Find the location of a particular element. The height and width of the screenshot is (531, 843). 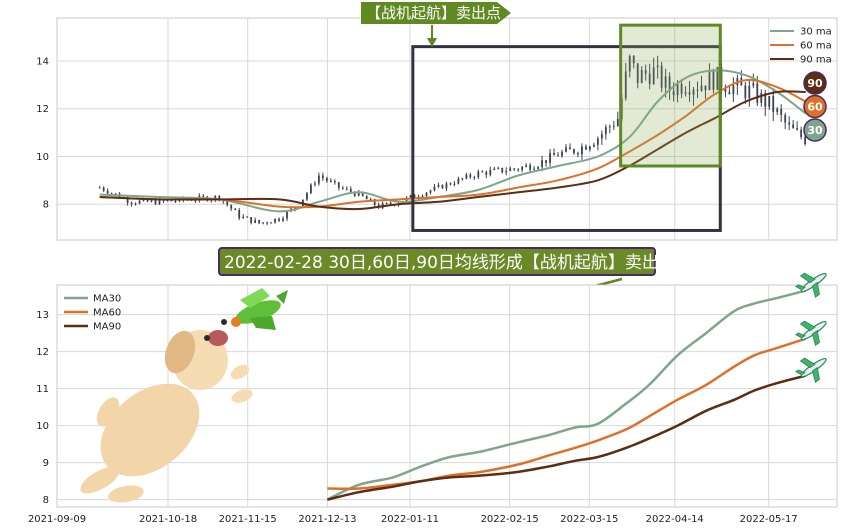

bottom-x-tick-label: 2021-10-18 is located at coordinates (168, 519).